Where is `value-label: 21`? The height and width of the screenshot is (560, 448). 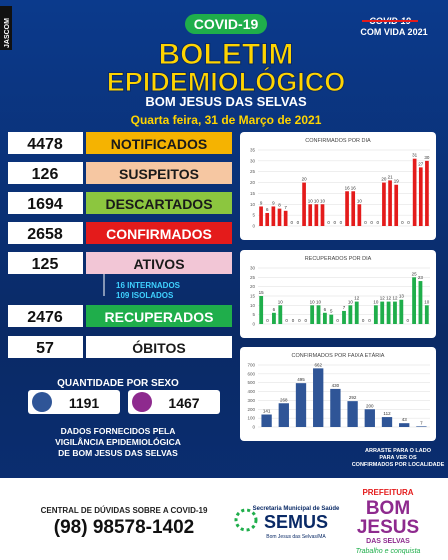 value-label: 21 is located at coordinates (391, 176).